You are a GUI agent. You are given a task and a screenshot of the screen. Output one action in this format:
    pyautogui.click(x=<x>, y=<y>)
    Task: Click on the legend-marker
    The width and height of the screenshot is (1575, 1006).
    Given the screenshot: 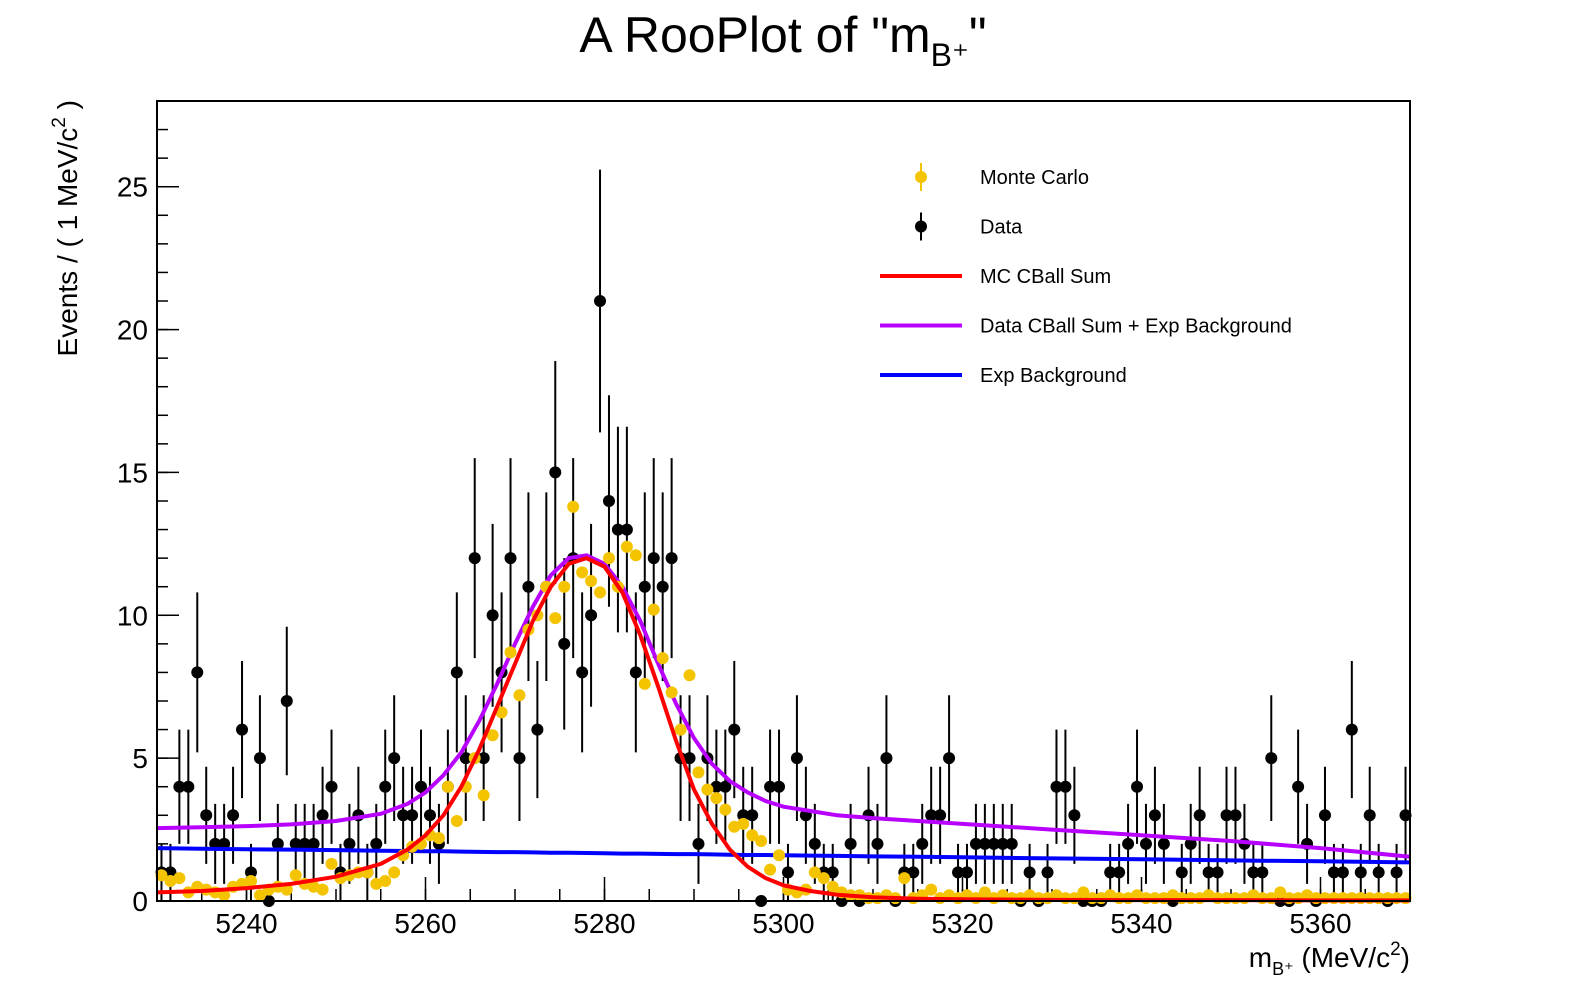 What is the action you would take?
    pyautogui.click(x=921, y=226)
    